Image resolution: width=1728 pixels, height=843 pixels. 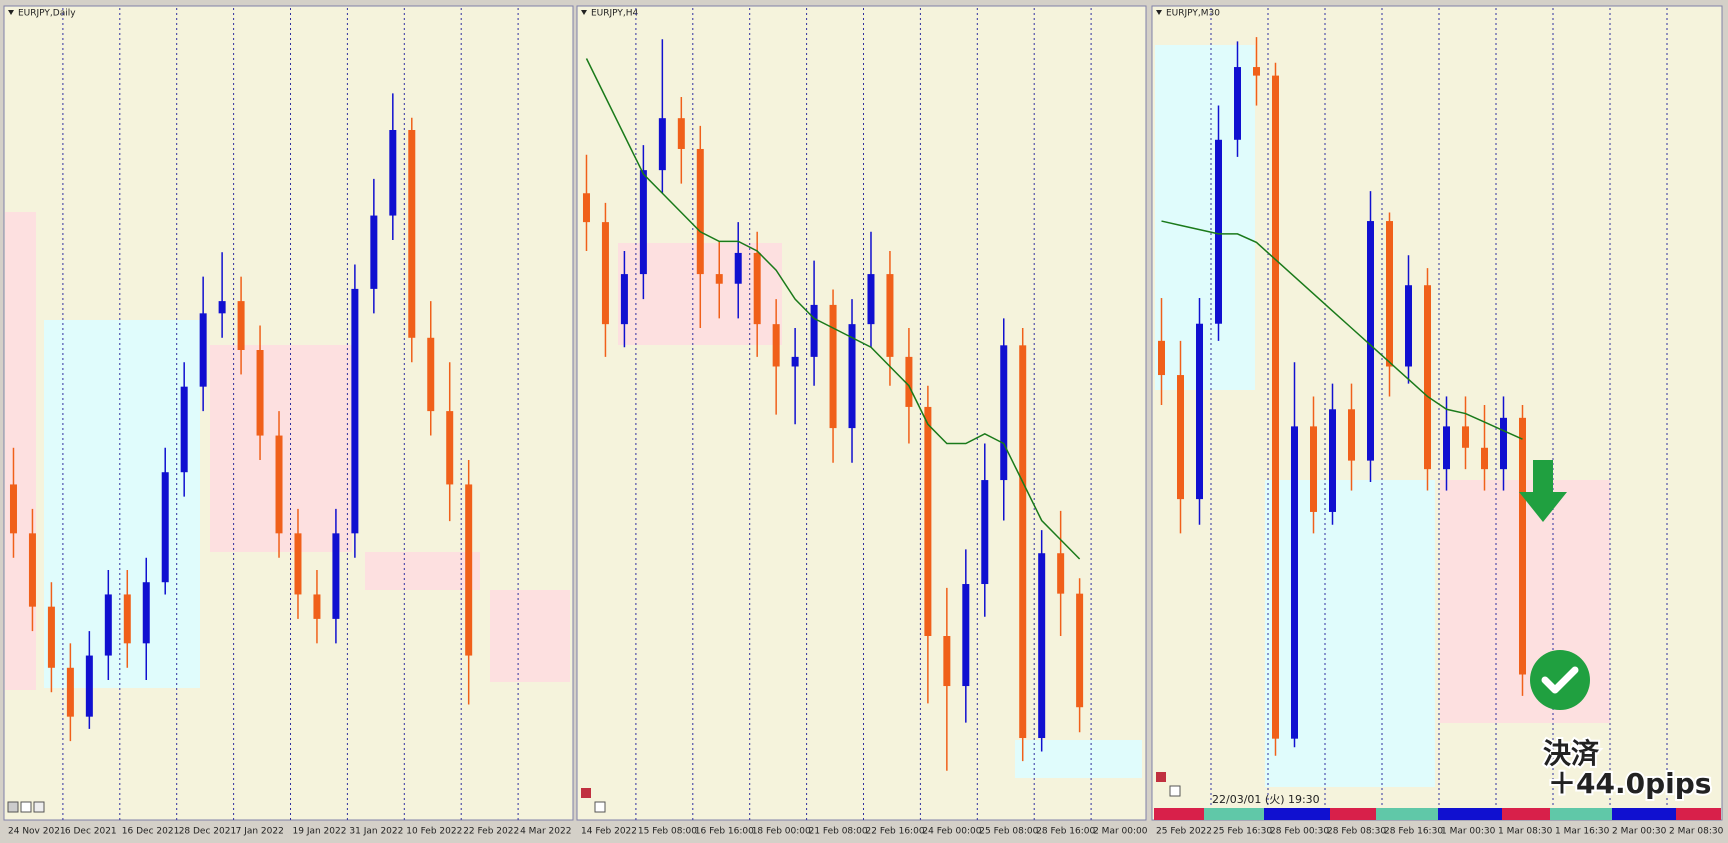 I want to click on x-tick-label: 22 Feb 2022, so click(x=491, y=832).